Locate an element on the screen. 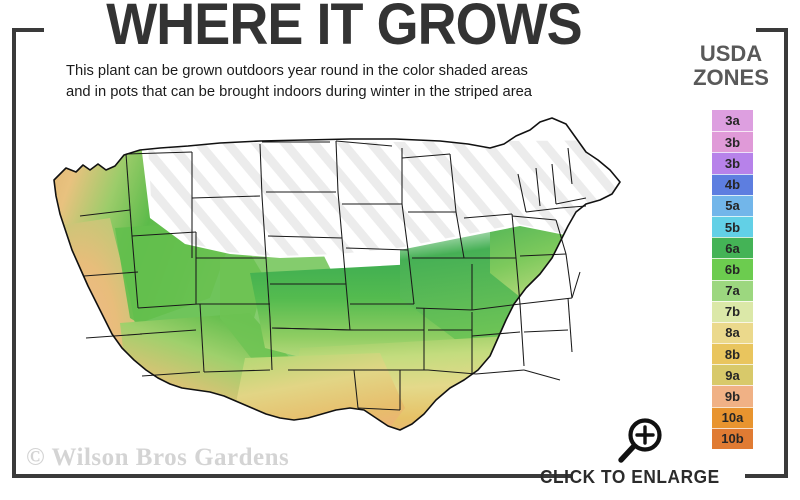  zone-label: 8a is located at coordinates (732, 333).